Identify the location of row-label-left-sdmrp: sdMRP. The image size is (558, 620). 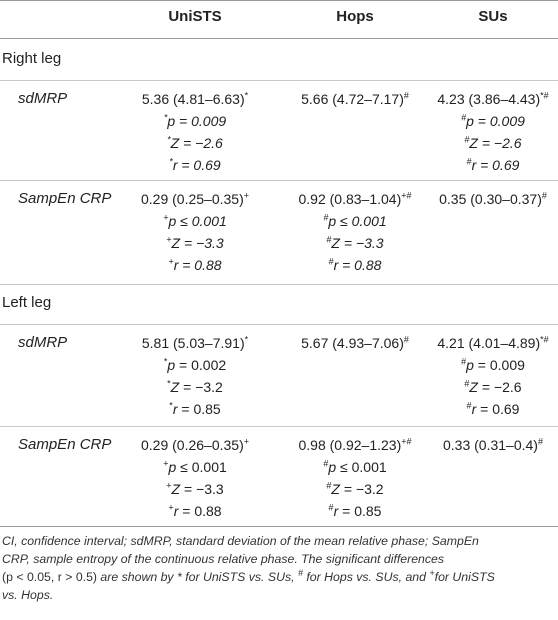
(43, 342).